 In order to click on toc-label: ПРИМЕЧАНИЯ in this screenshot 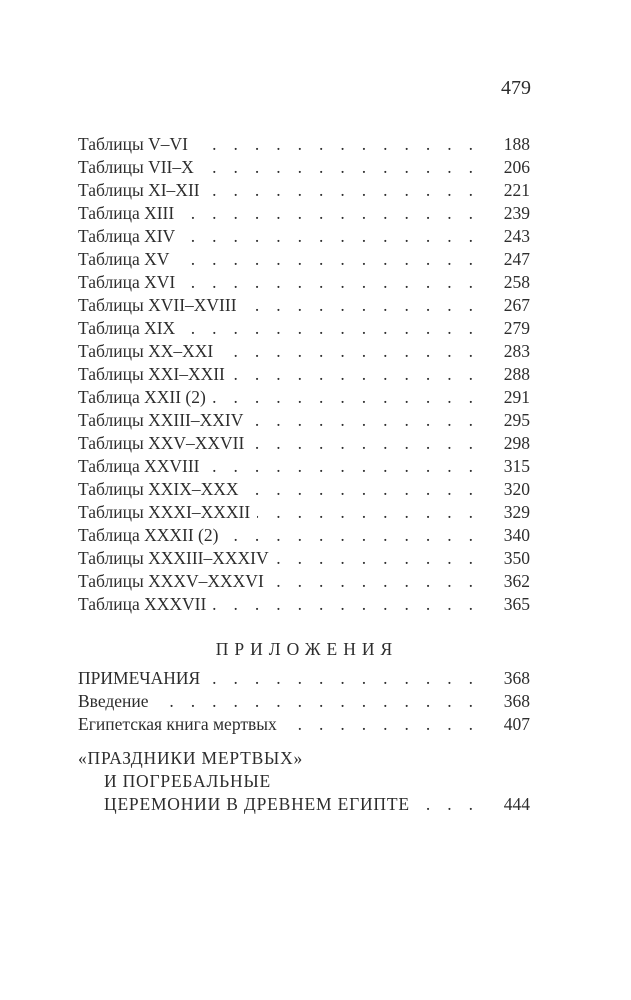, I will do `click(139, 678)`.